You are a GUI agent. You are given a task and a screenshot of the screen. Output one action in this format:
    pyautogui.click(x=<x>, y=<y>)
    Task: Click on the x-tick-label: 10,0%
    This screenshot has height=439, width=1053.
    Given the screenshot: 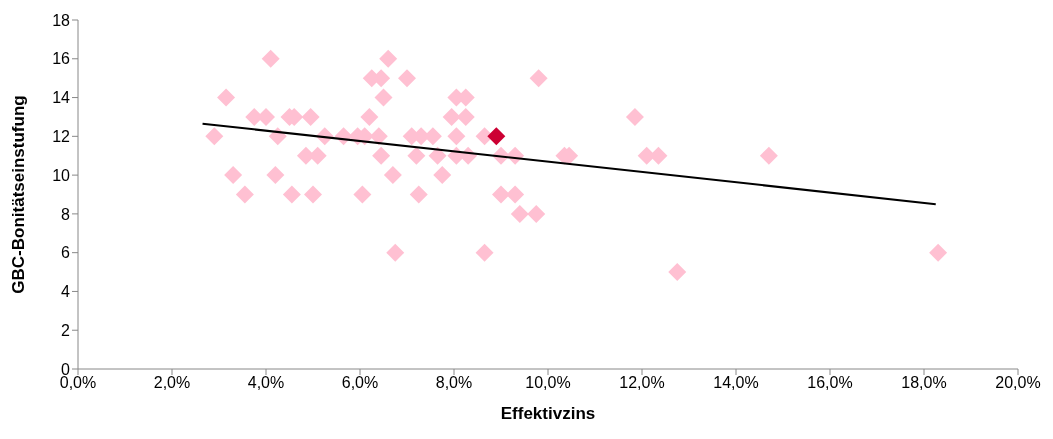 What is the action you would take?
    pyautogui.click(x=548, y=383)
    